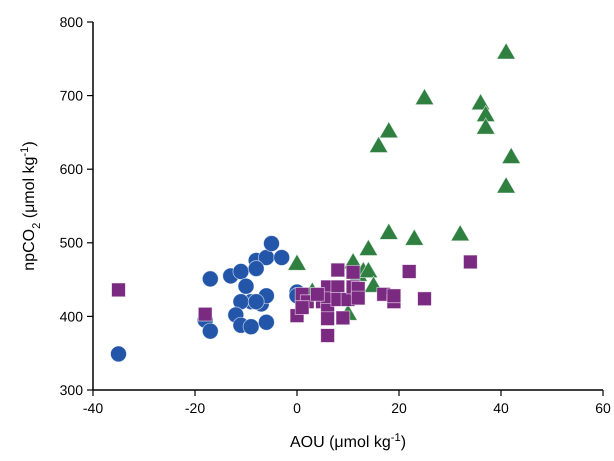 Image resolution: width=614 pixels, height=461 pixels. I want to click on y-tick-label: 800, so click(72, 22).